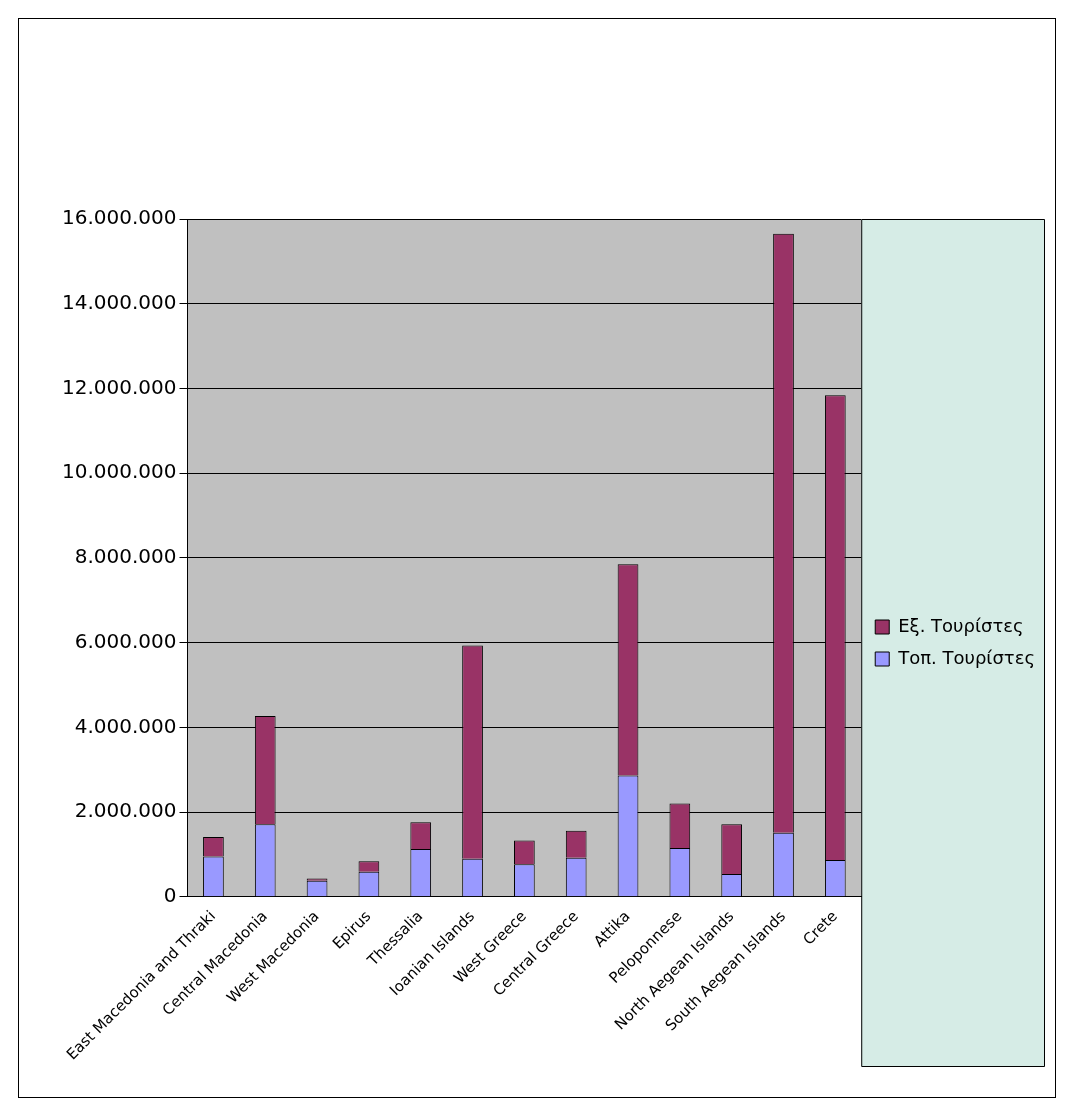 Image resolution: width=1074 pixels, height=1114 pixels. I want to click on y-tick-label: 6.000.000, so click(125, 640).